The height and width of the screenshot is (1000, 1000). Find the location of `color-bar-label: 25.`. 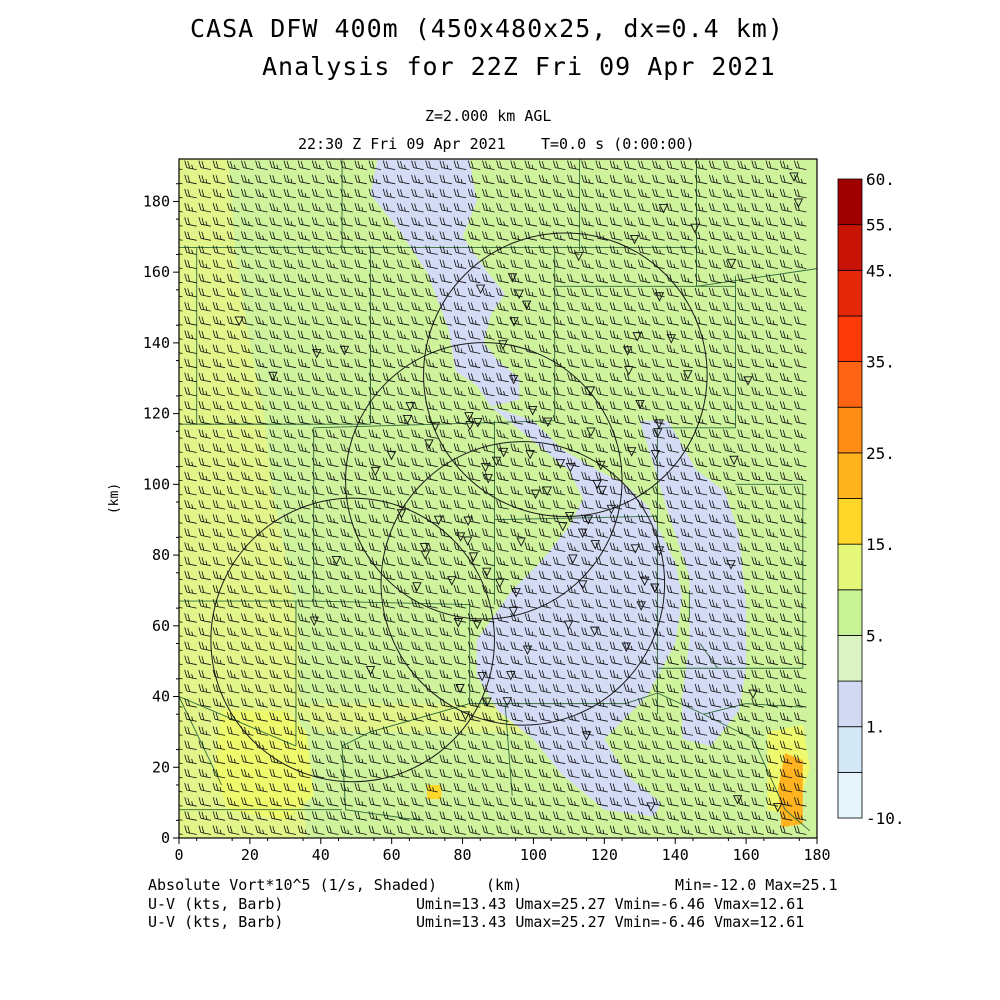

color-bar-label: 25. is located at coordinates (880, 453).